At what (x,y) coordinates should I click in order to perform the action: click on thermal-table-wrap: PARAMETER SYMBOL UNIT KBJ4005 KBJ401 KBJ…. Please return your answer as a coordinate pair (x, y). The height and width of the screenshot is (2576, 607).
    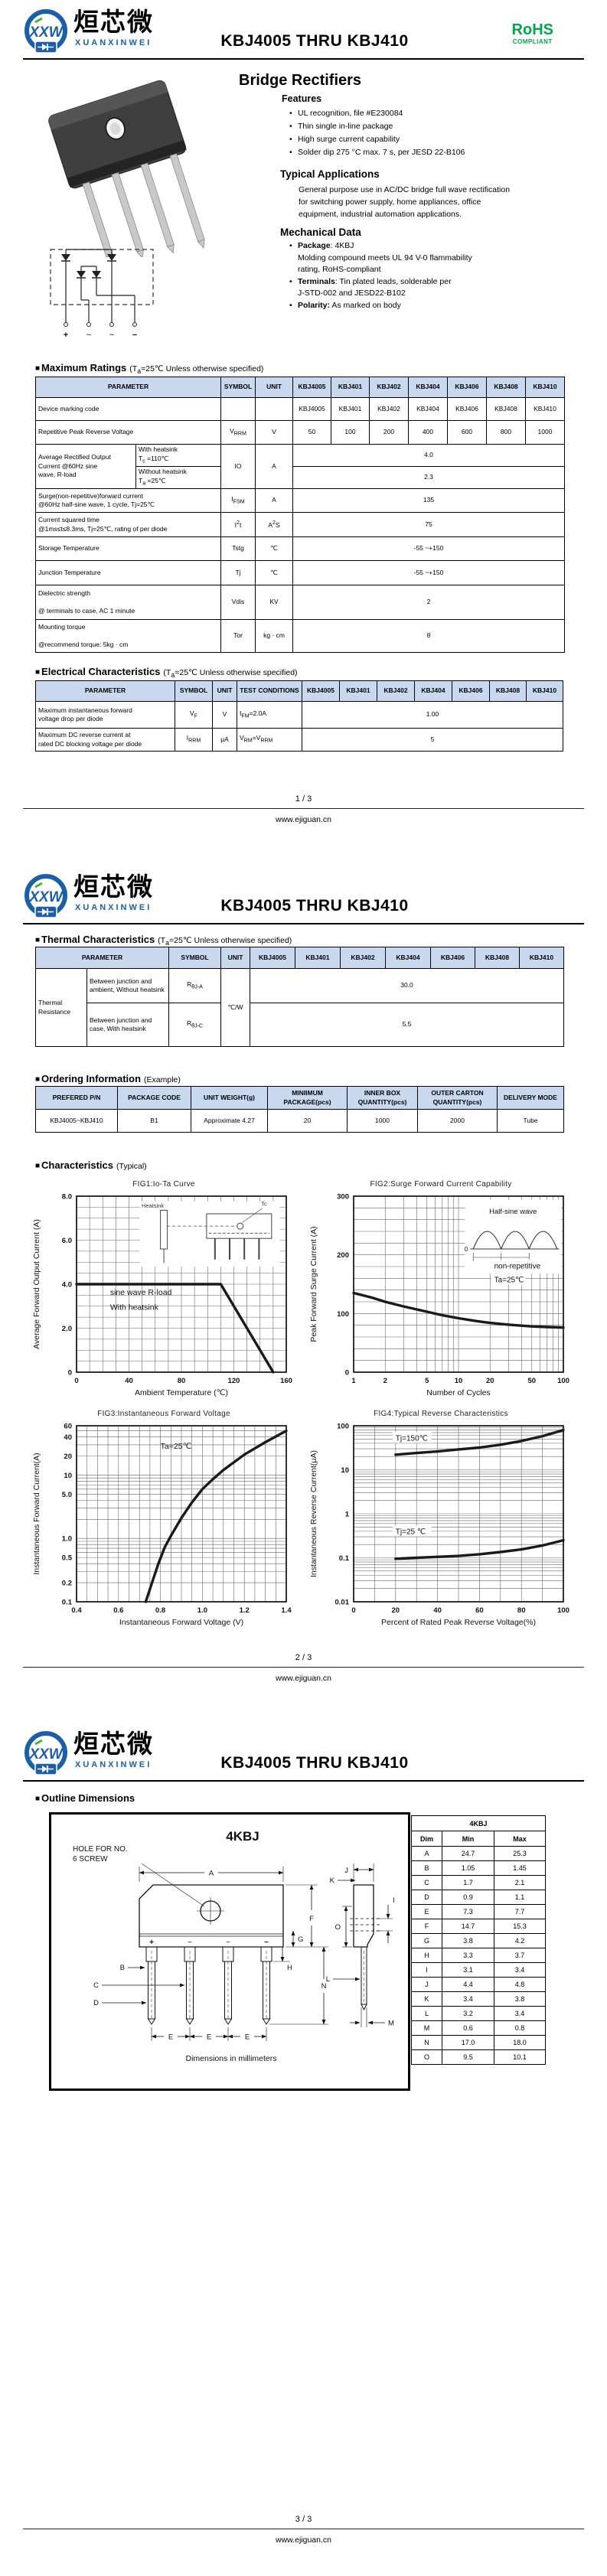
    Looking at the image, I should click on (299, 997).